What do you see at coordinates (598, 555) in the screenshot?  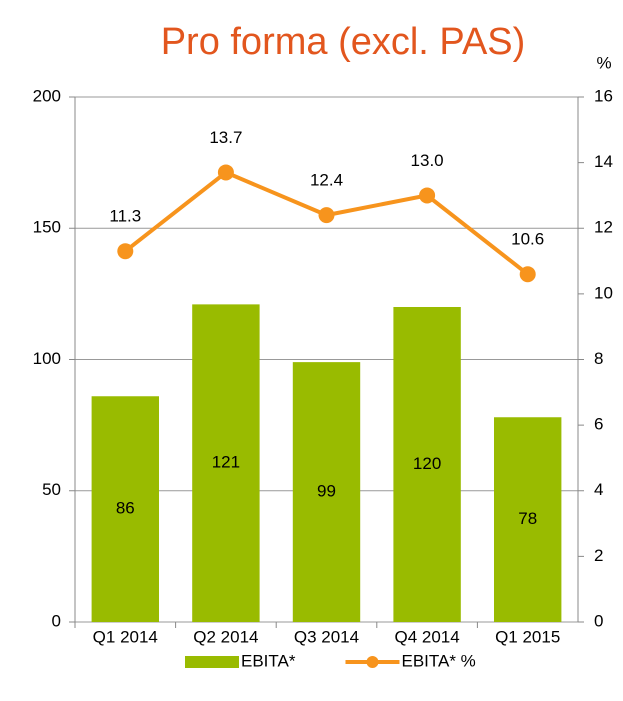 I see `y2-tick-label: 2` at bounding box center [598, 555].